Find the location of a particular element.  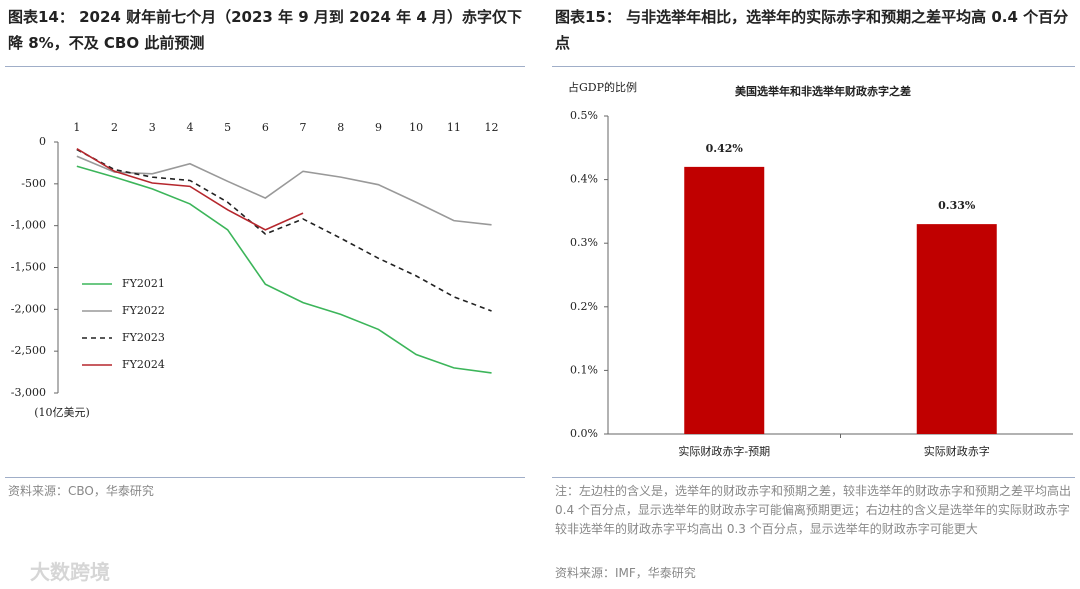

source: 资料来源：IMF，华泰研究 is located at coordinates (625, 573).